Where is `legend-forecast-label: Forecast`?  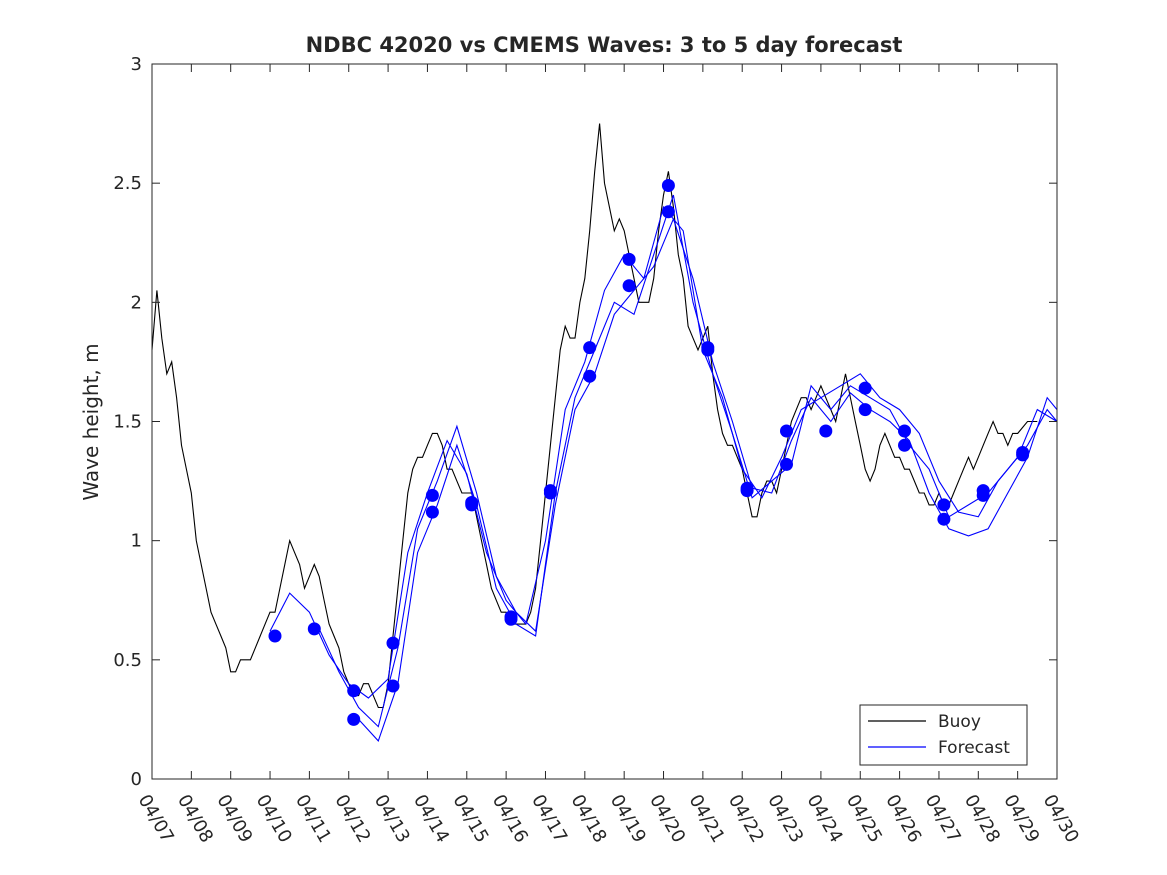 legend-forecast-label: Forecast is located at coordinates (974, 748).